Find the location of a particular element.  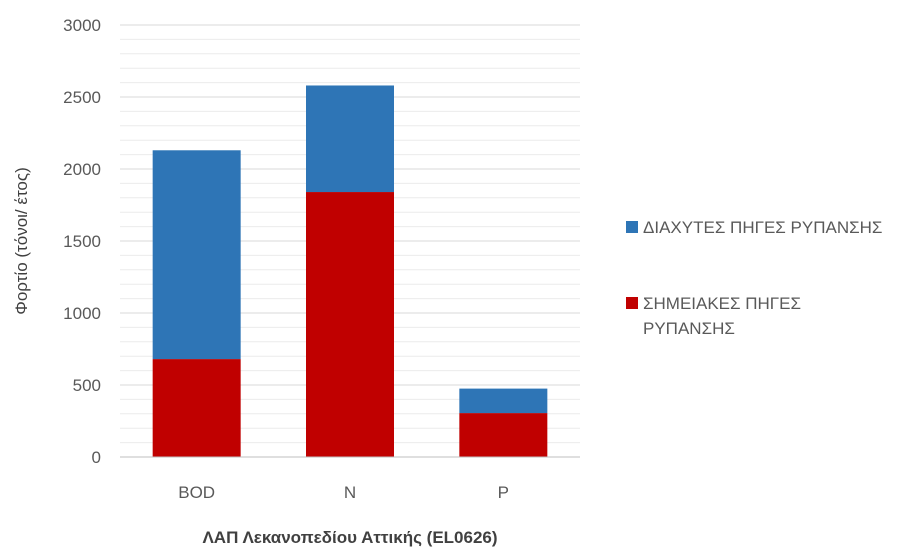

x-tick-label: P is located at coordinates (503, 492).